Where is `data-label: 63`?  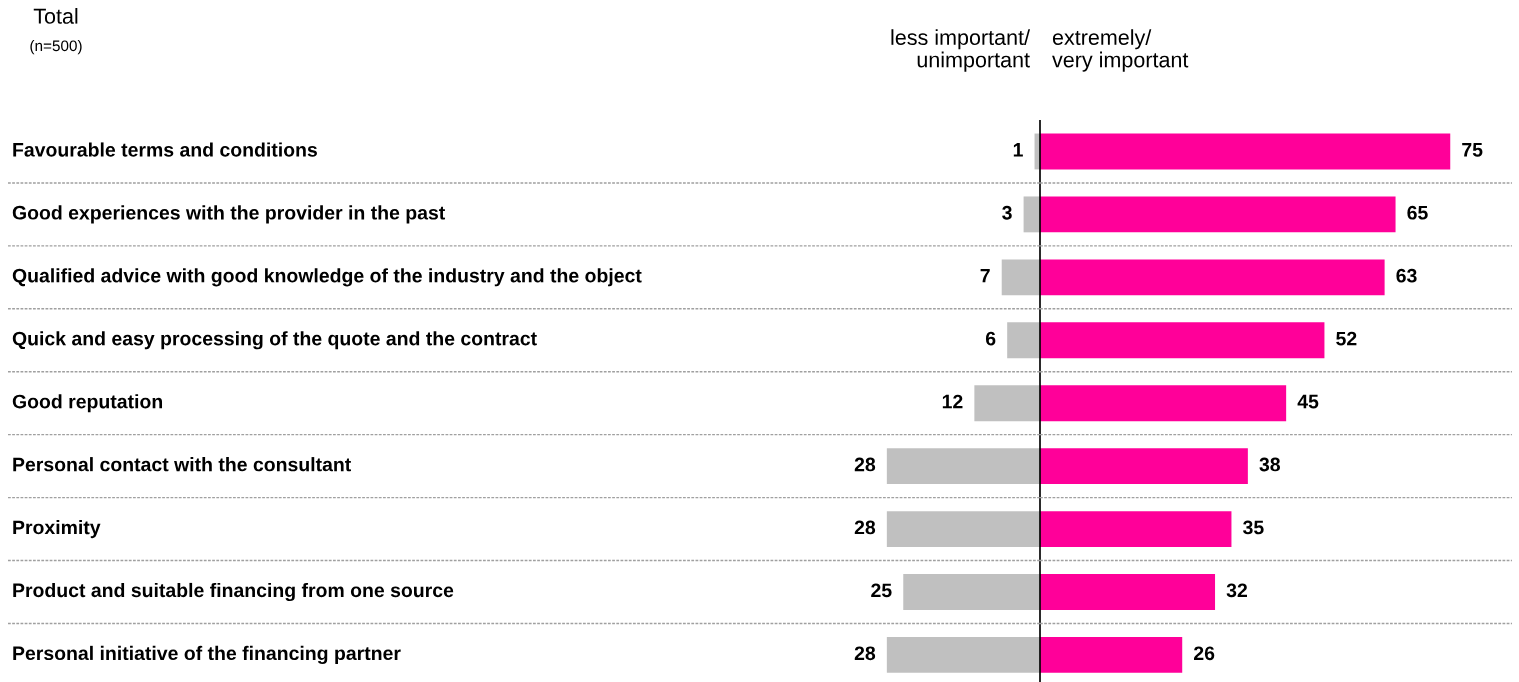
data-label: 63 is located at coordinates (1406, 275).